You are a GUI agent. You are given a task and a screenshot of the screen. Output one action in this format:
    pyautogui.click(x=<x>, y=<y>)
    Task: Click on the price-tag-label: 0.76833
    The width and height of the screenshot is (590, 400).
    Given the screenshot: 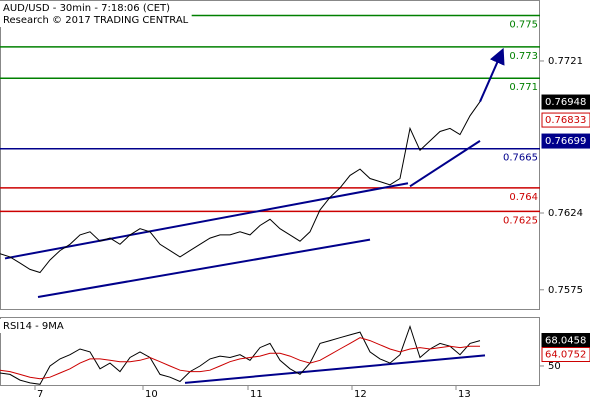 What is the action you would take?
    pyautogui.click(x=565, y=120)
    